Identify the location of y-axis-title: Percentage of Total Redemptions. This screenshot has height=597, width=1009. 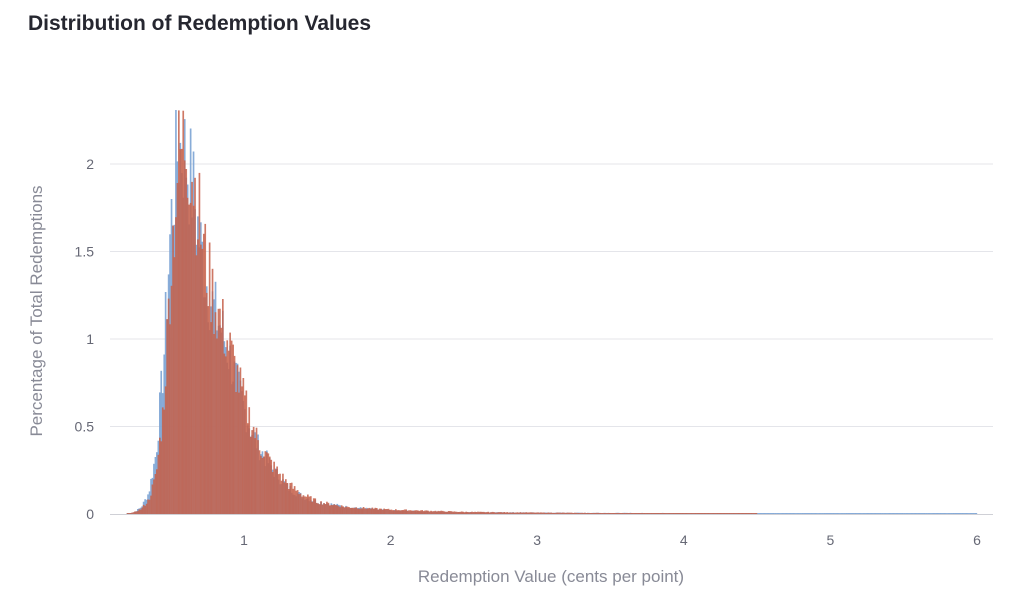
(36, 310).